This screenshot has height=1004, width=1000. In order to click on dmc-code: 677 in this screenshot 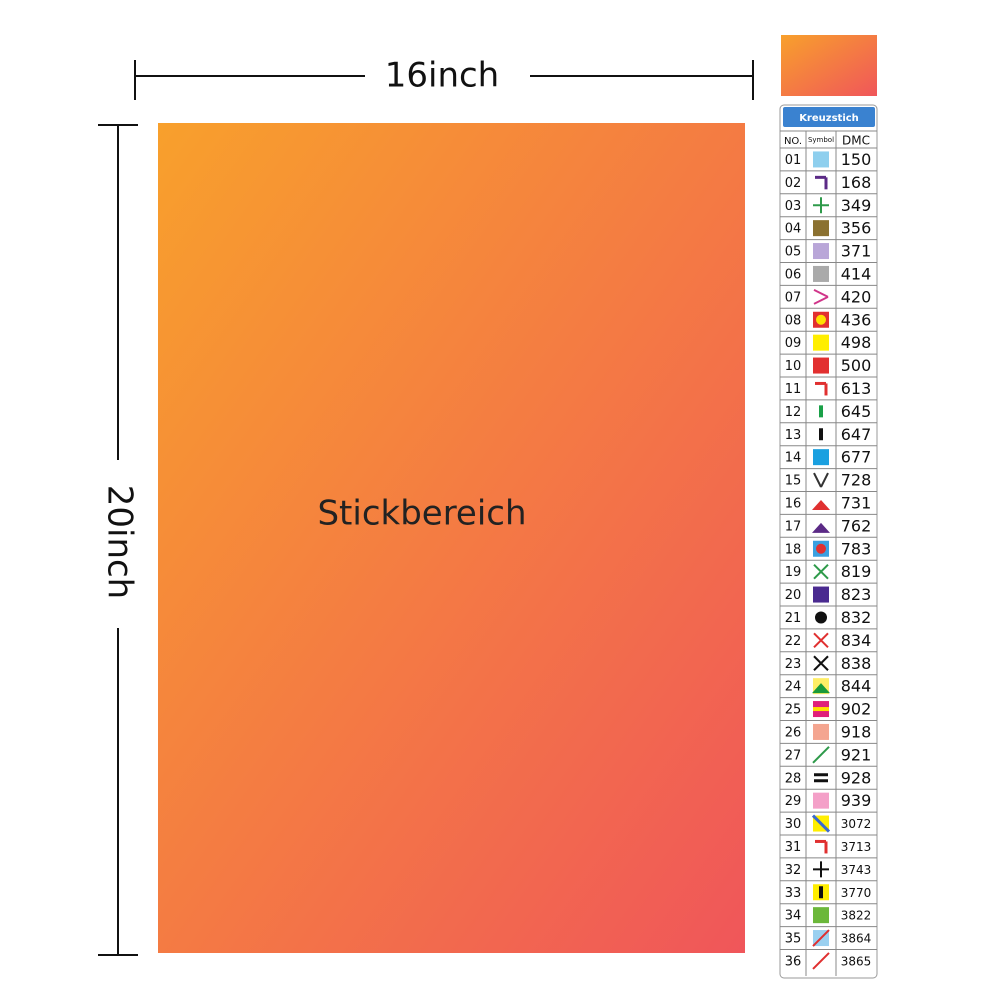, I will do `click(856, 457)`.